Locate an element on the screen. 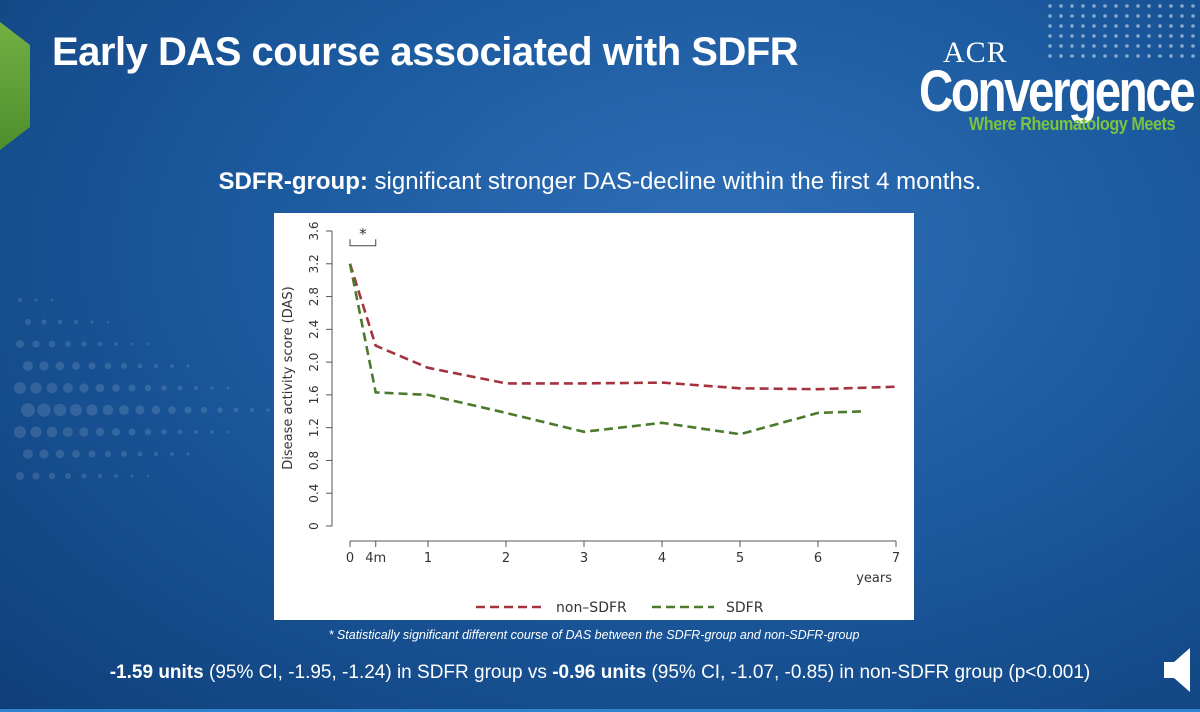 This screenshot has width=1200, height=712. x-tick-label: 3 is located at coordinates (584, 558).